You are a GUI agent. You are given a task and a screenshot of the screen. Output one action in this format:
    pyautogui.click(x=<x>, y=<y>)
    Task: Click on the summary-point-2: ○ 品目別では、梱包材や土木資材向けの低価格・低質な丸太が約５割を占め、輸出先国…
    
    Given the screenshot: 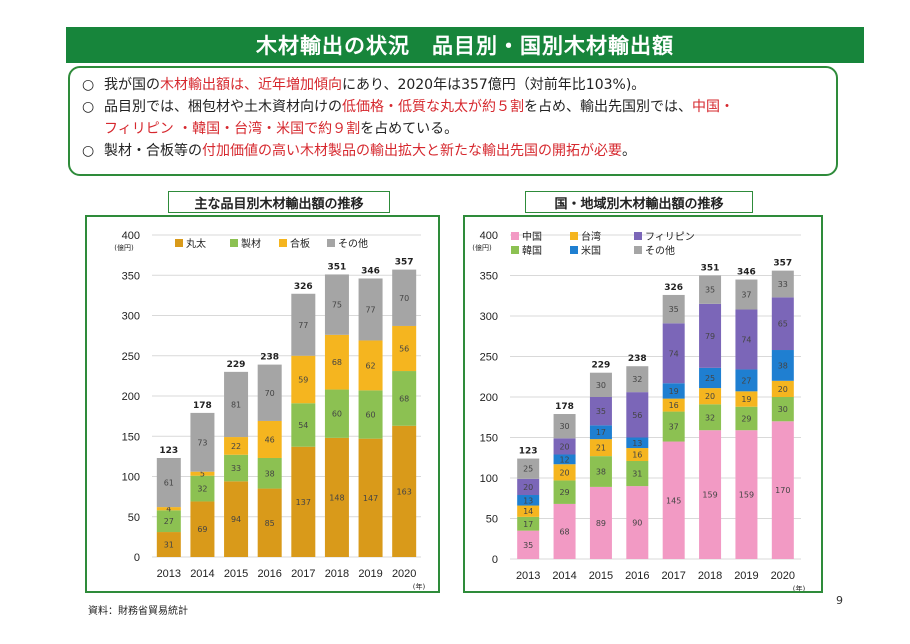 What is the action you would take?
    pyautogui.click(x=453, y=118)
    